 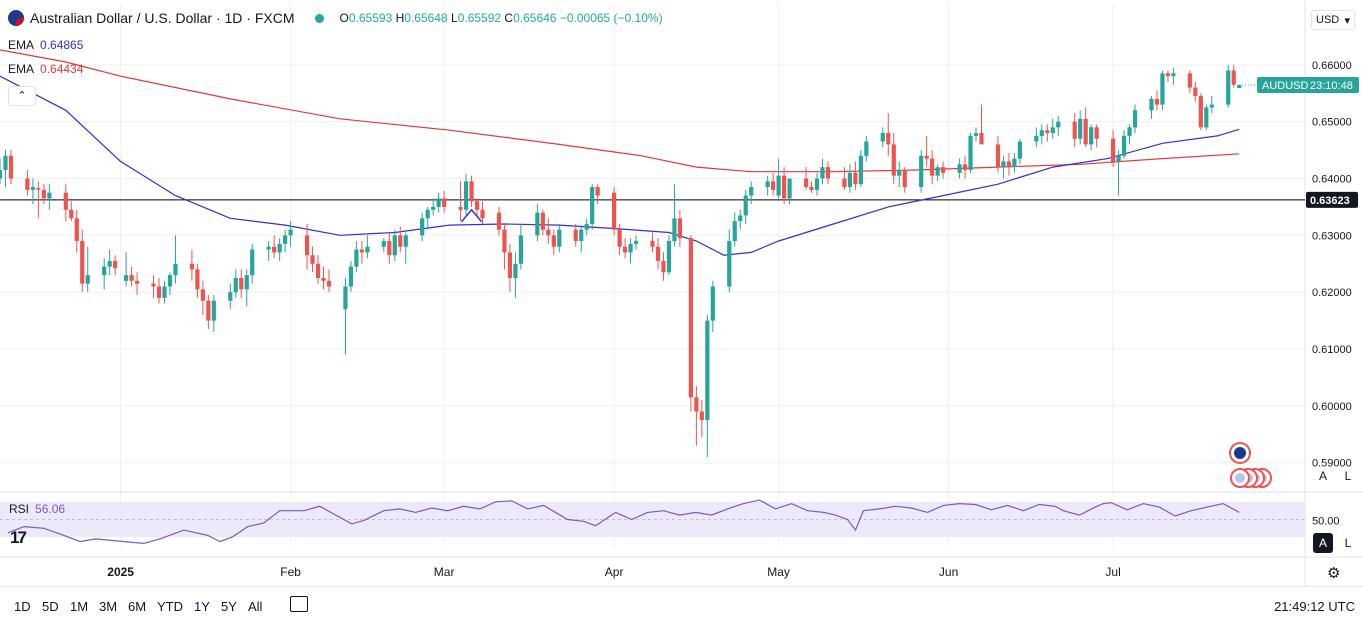 I want to click on y-tick-label: 0.59000, so click(x=1332, y=464).